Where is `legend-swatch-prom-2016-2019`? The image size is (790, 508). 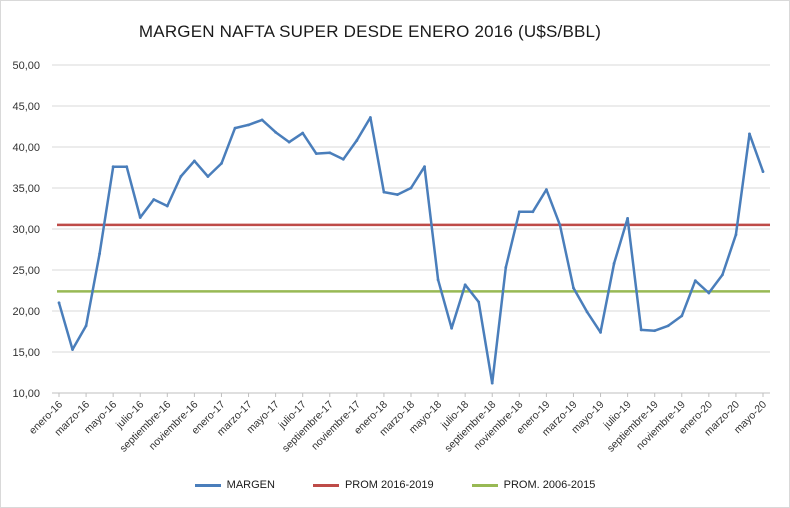
legend-swatch-prom-2016-2019 is located at coordinates (325, 485).